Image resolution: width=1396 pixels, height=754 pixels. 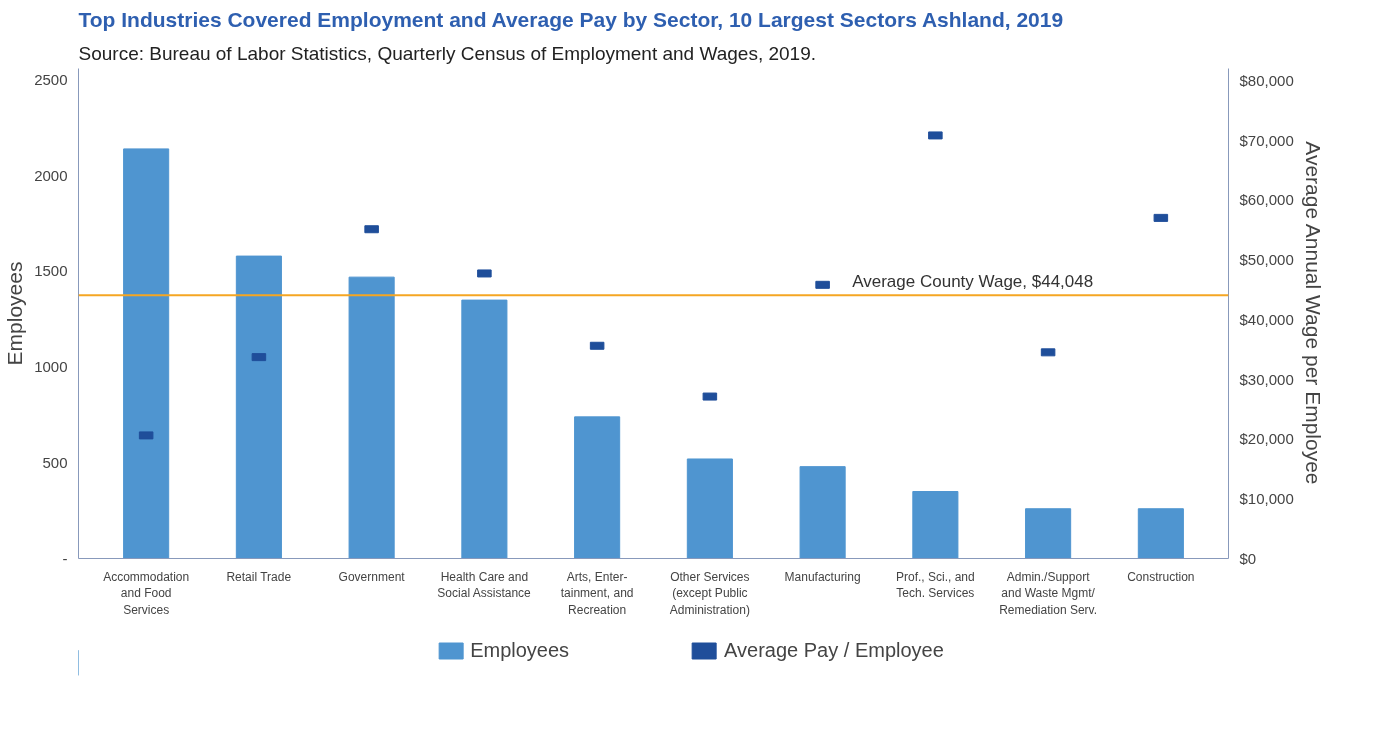 I want to click on x-tick-label: Other Services (except Public Administration), so click(x=709, y=593).